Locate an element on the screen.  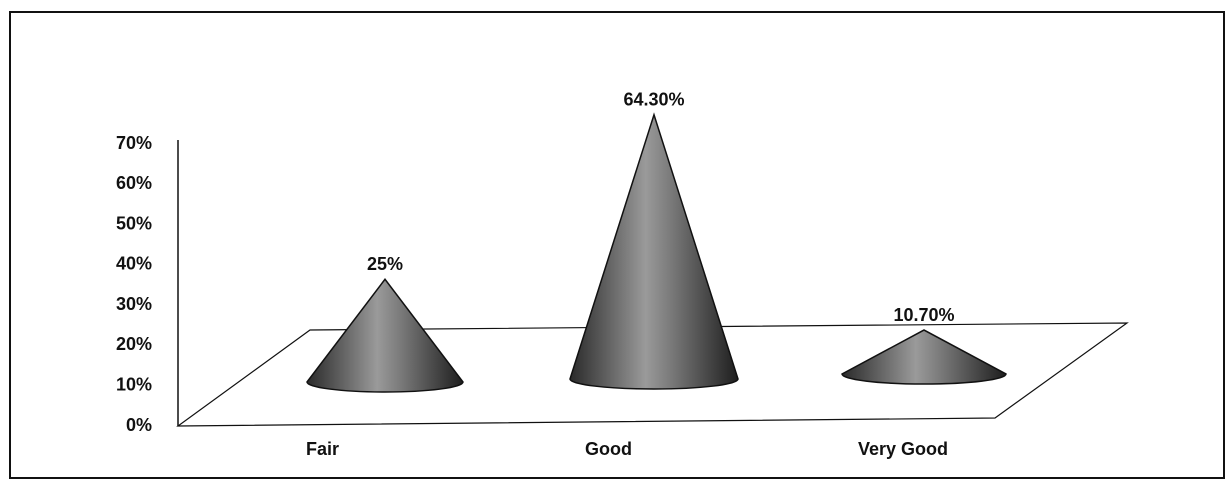
x-tick-label: Very Good is located at coordinates (903, 449).